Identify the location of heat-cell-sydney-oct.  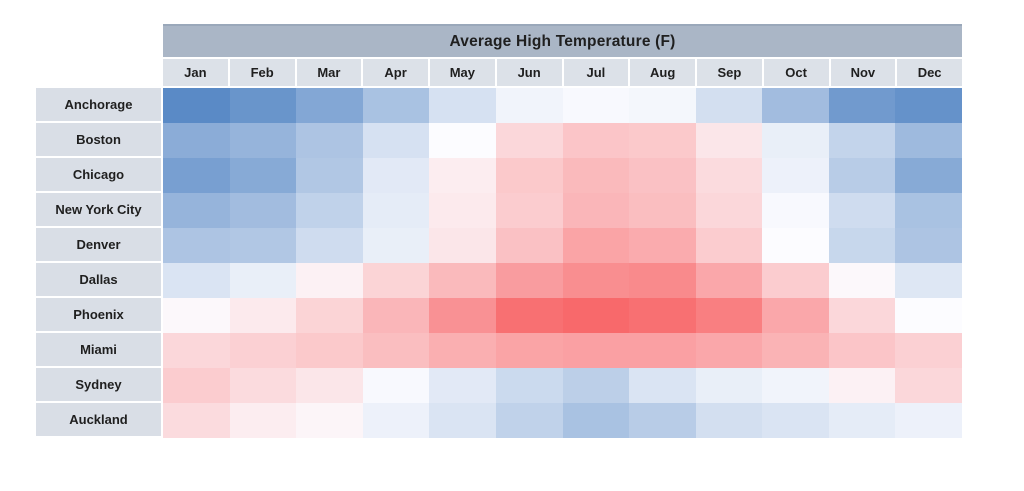
(795, 385).